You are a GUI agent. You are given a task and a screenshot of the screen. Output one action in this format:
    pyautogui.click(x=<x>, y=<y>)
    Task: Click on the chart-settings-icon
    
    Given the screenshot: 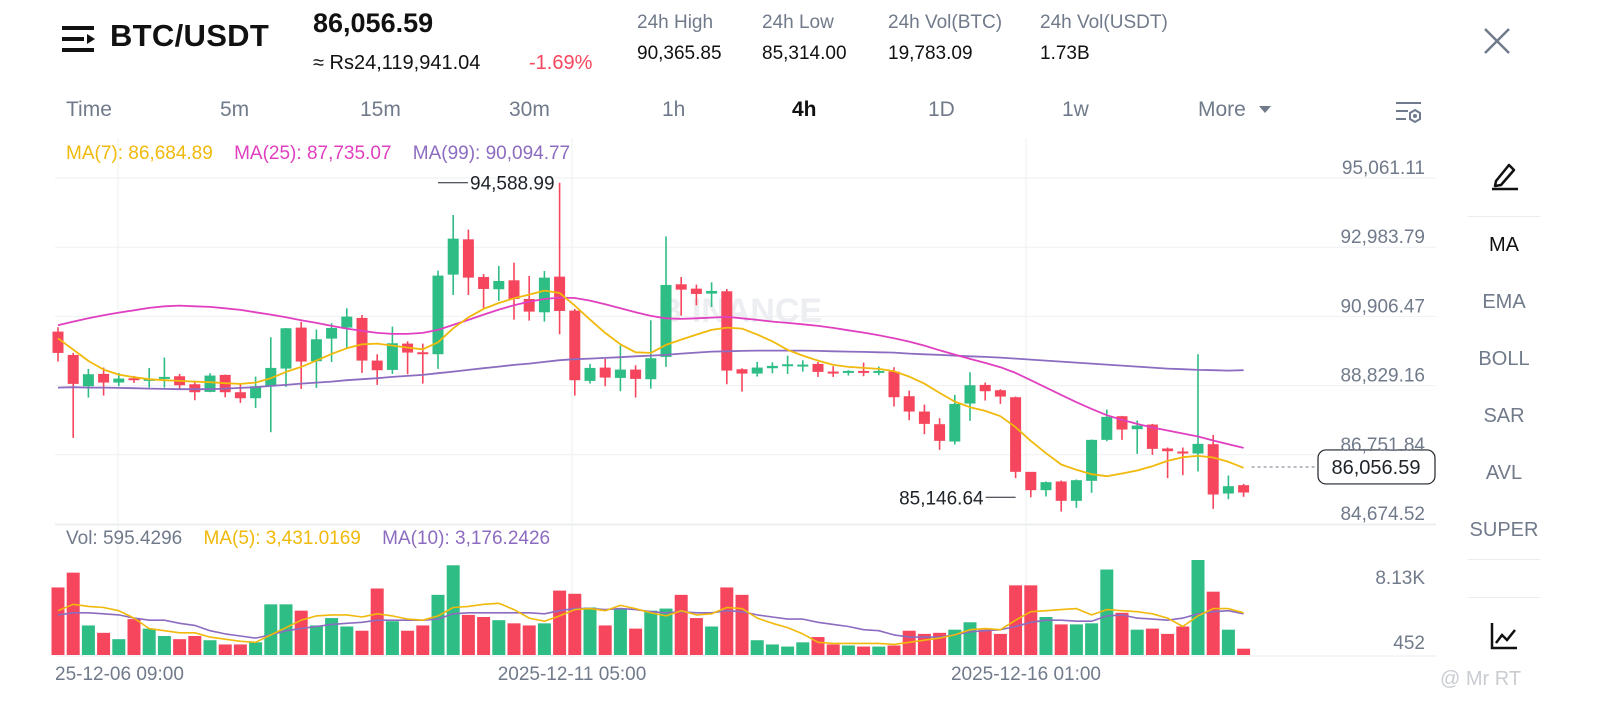 What is the action you would take?
    pyautogui.click(x=1409, y=114)
    